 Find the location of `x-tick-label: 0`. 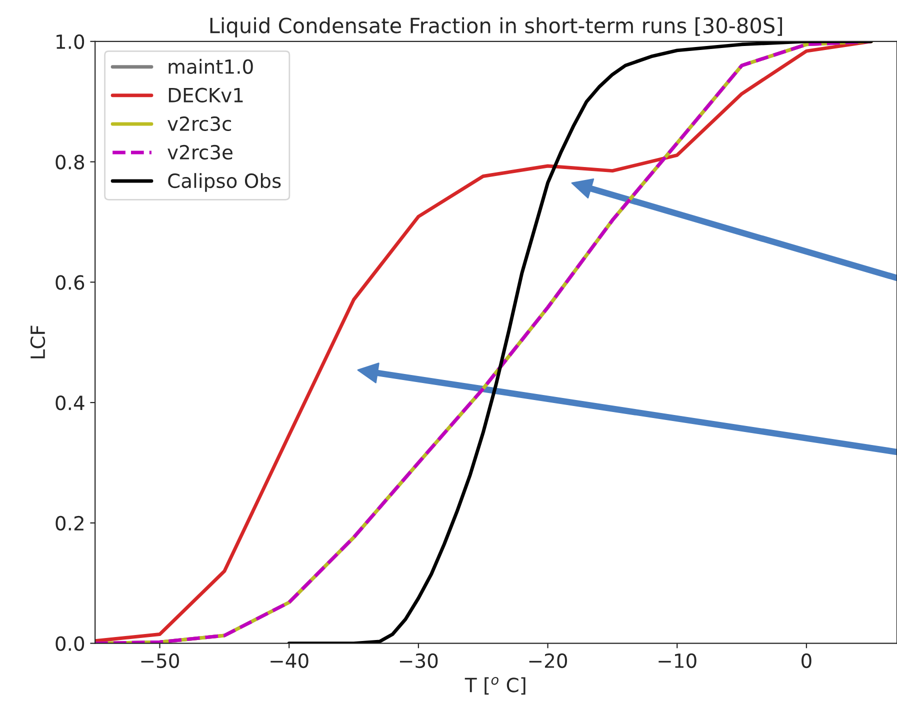

x-tick-label: 0 is located at coordinates (807, 660).